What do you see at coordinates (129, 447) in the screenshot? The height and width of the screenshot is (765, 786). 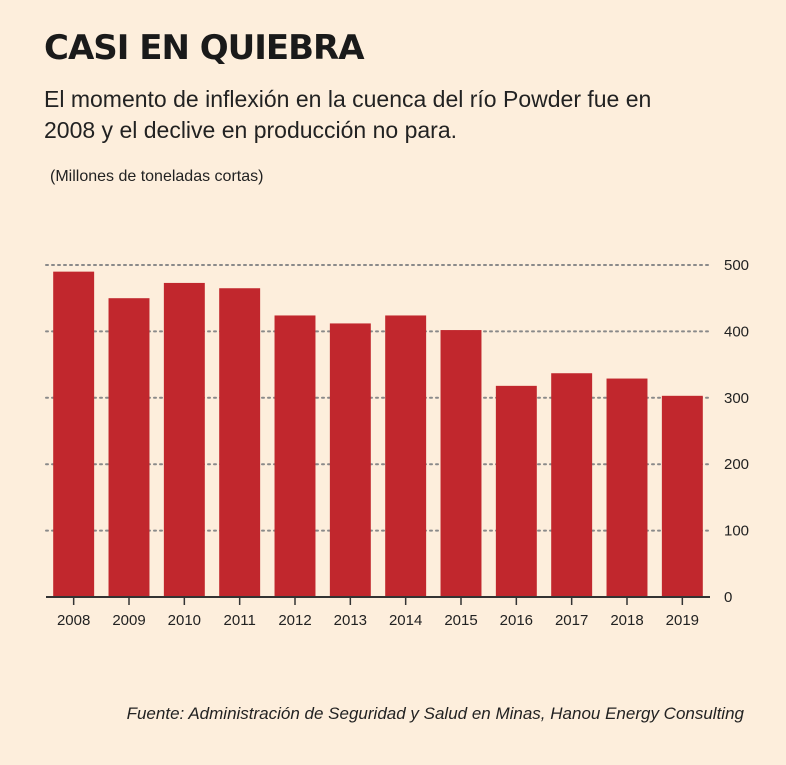 I see `bar-2009` at bounding box center [129, 447].